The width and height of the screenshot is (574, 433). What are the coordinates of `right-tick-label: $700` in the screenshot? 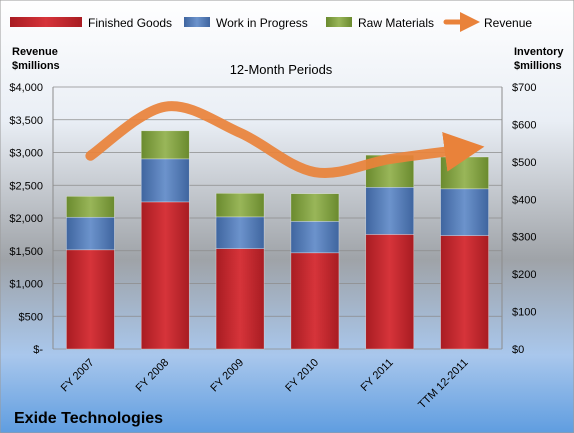 It's located at (524, 88).